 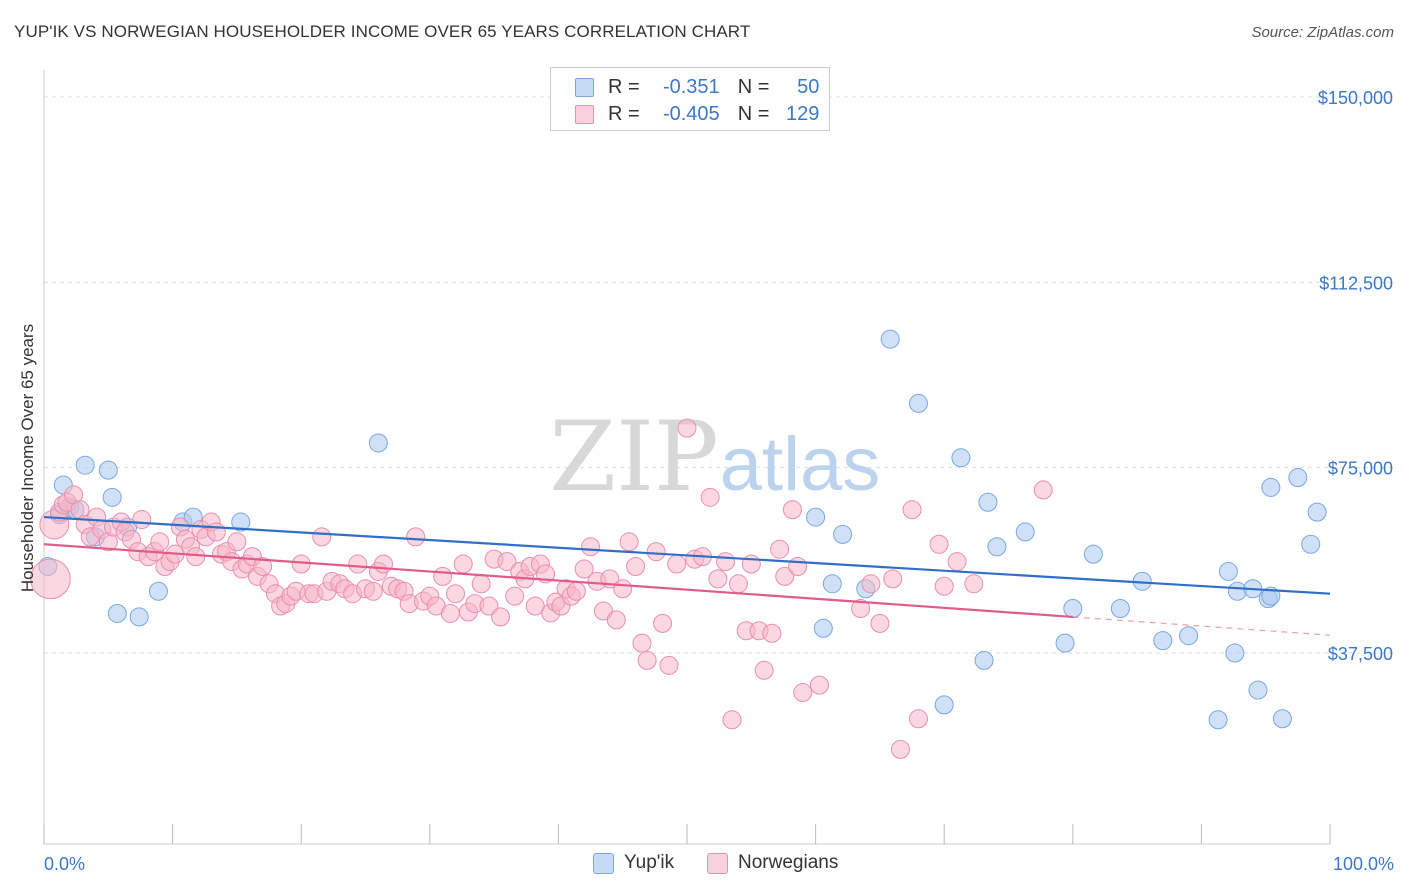 What do you see at coordinates (633, 457) in the screenshot?
I see `watermark-zip: ZIP` at bounding box center [633, 457].